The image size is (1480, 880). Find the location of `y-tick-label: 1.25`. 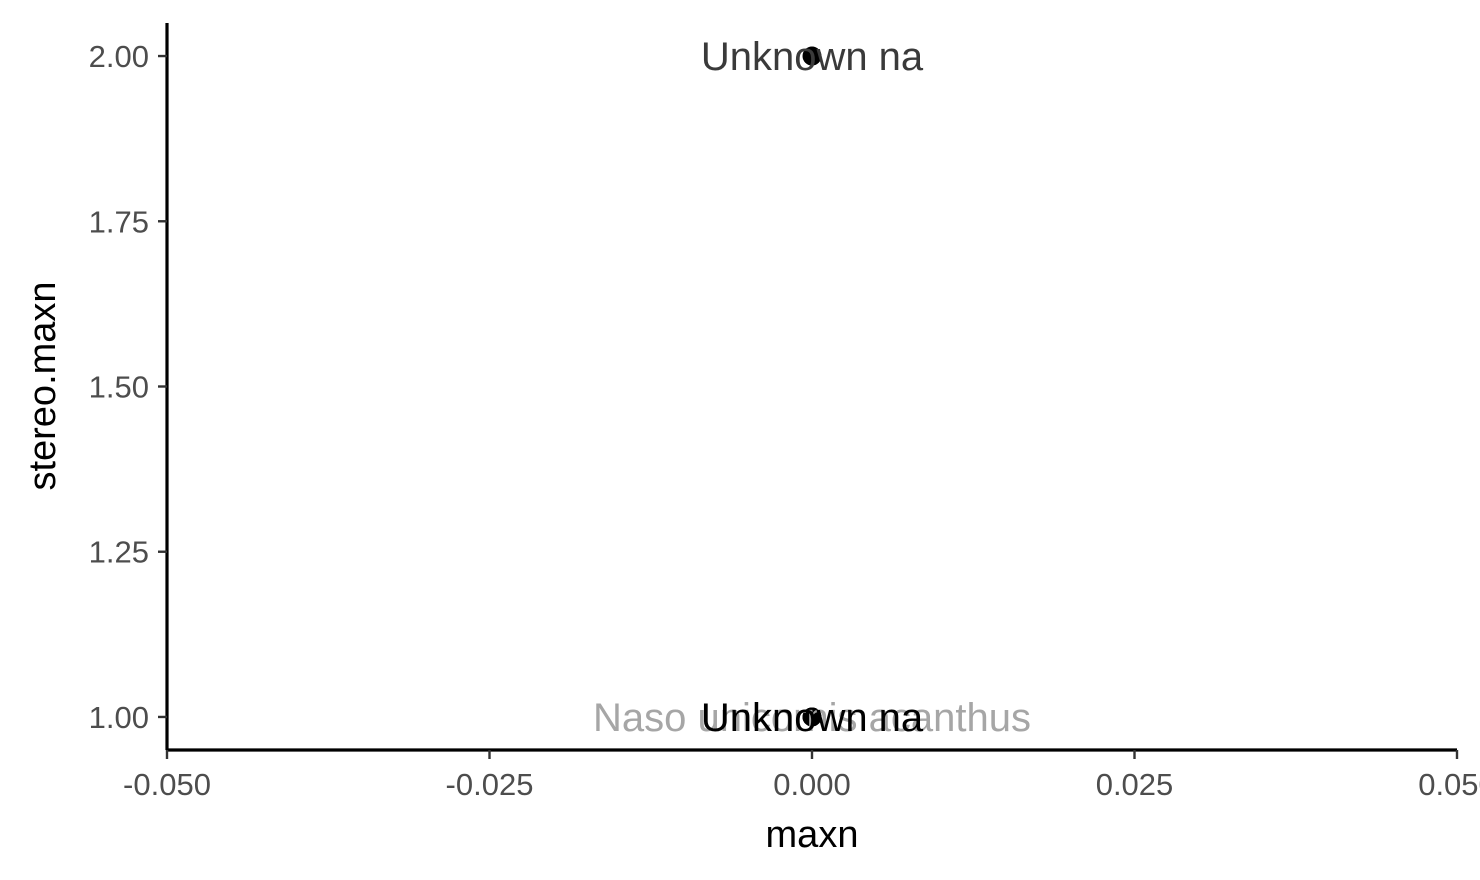

y-tick-label: 1.25 is located at coordinates (119, 552).